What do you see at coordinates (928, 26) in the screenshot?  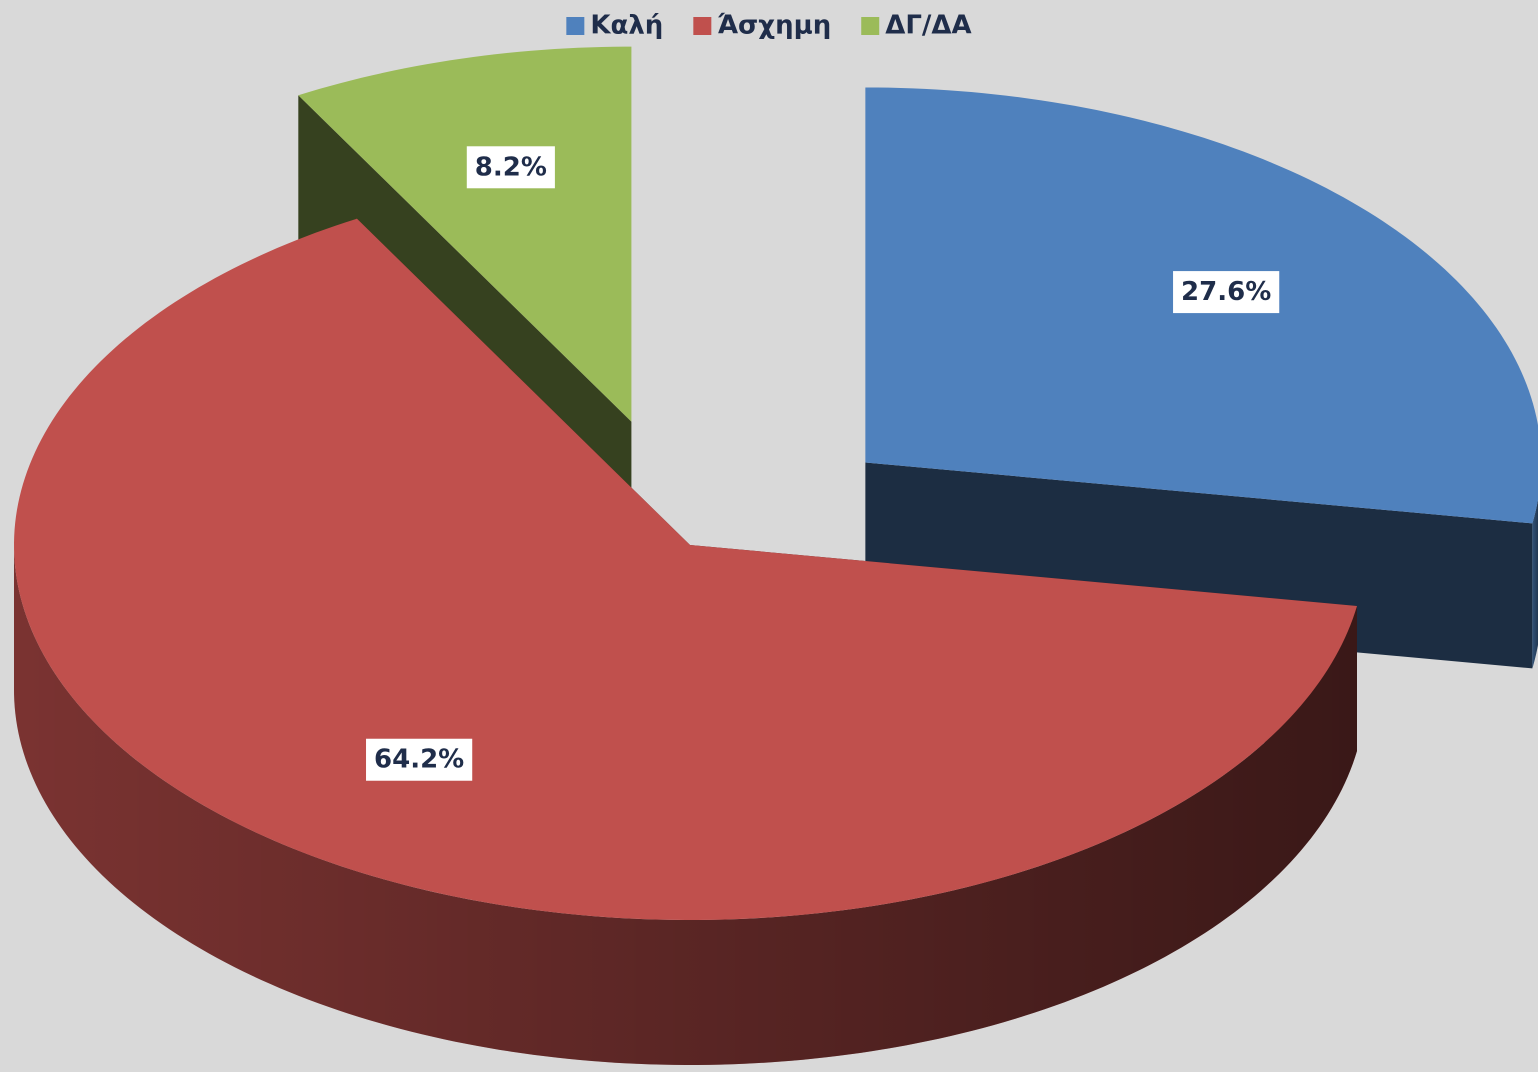 I see `legend-label: ΔΓ/ΔΑ` at bounding box center [928, 26].